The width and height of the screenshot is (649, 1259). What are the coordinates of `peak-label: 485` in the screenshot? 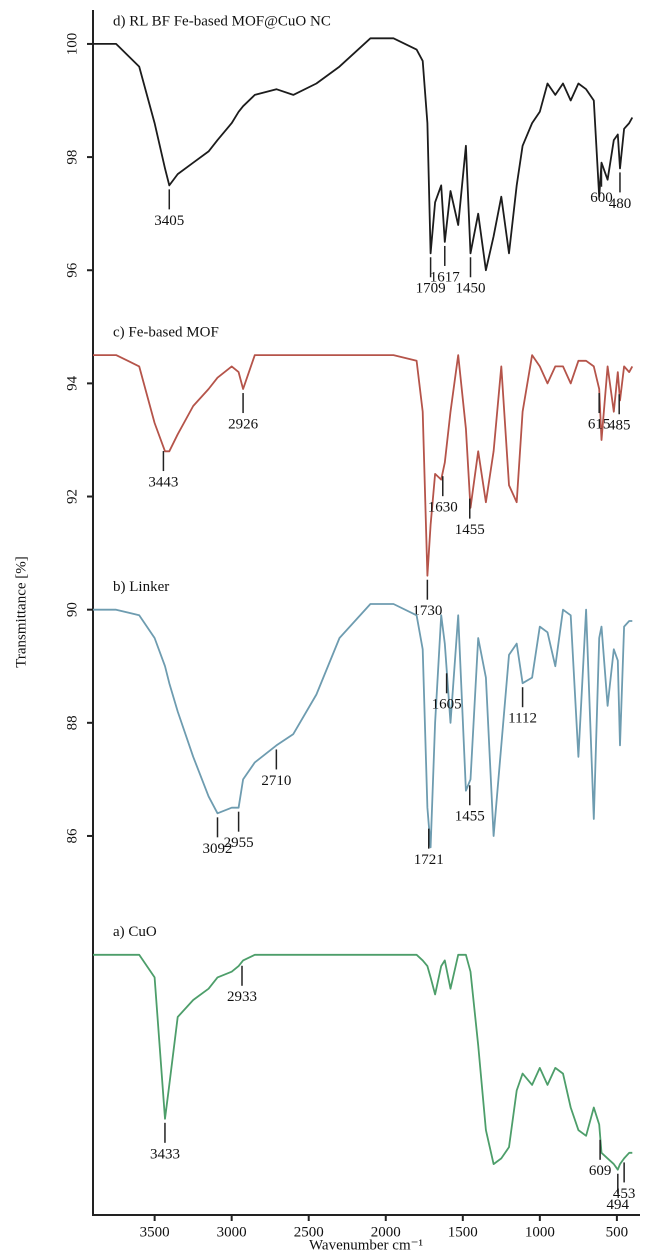 It's located at (619, 426).